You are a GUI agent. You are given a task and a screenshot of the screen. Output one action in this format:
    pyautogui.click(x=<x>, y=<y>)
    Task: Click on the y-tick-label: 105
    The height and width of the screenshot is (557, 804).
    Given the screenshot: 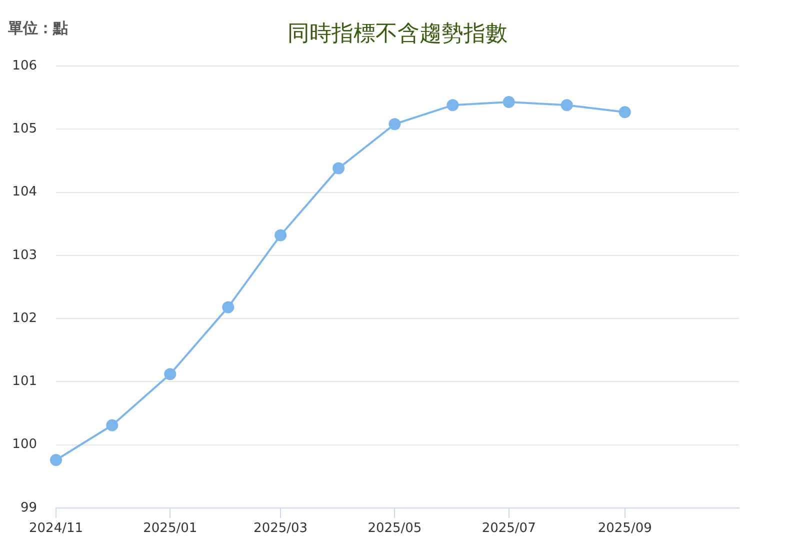 What is the action you would take?
    pyautogui.click(x=24, y=129)
    